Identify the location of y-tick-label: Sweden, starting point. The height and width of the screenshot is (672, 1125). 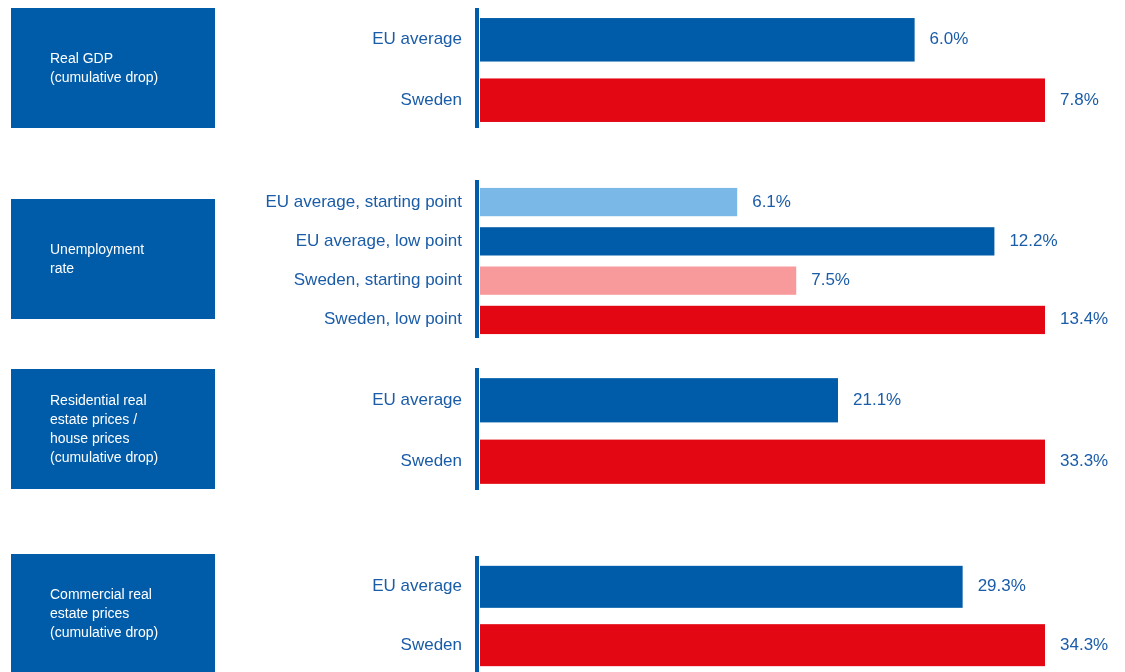
(378, 280).